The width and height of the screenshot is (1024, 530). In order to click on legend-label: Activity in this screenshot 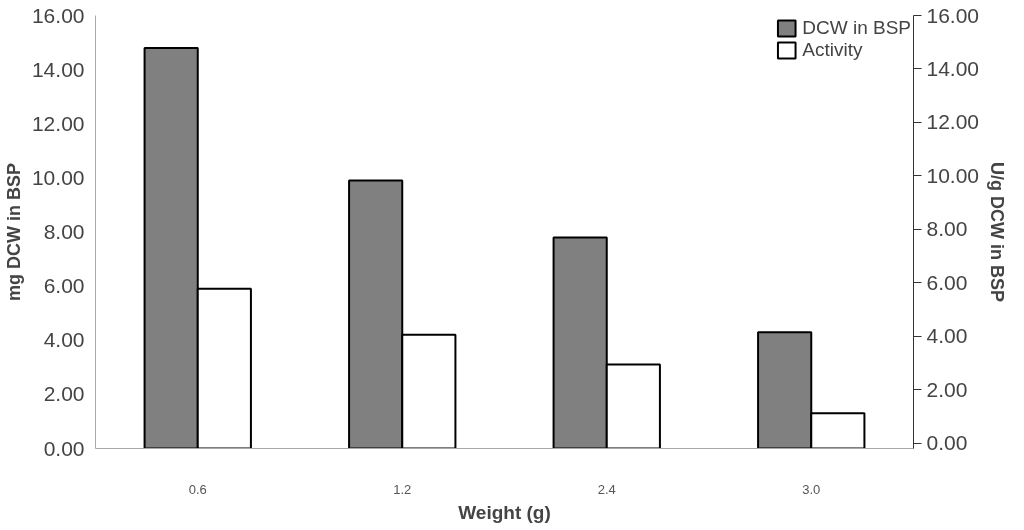, I will do `click(832, 50)`.